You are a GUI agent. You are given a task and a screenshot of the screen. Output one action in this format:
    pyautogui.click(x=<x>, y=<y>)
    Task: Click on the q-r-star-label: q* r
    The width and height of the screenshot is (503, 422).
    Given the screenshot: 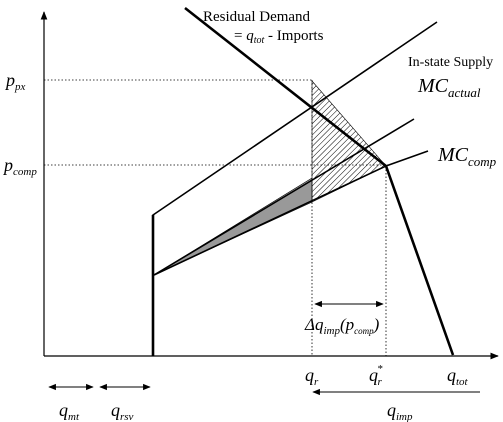 What is the action you would take?
    pyautogui.click(x=376, y=375)
    